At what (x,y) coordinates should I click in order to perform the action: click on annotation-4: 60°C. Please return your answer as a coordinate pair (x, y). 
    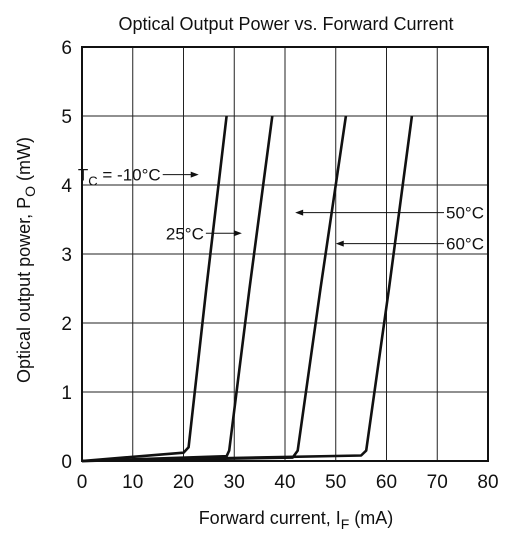
    Looking at the image, I should click on (409, 244).